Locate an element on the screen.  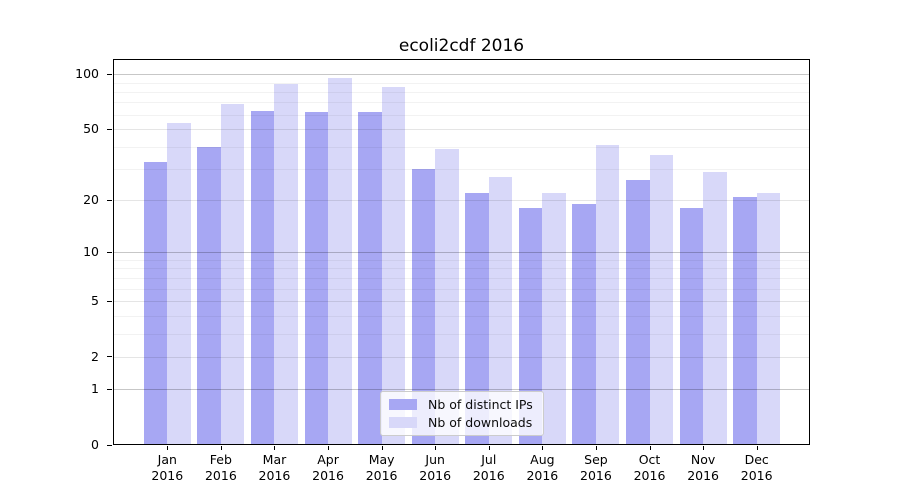
bar-distinct-ips-jun is located at coordinates (423, 307).